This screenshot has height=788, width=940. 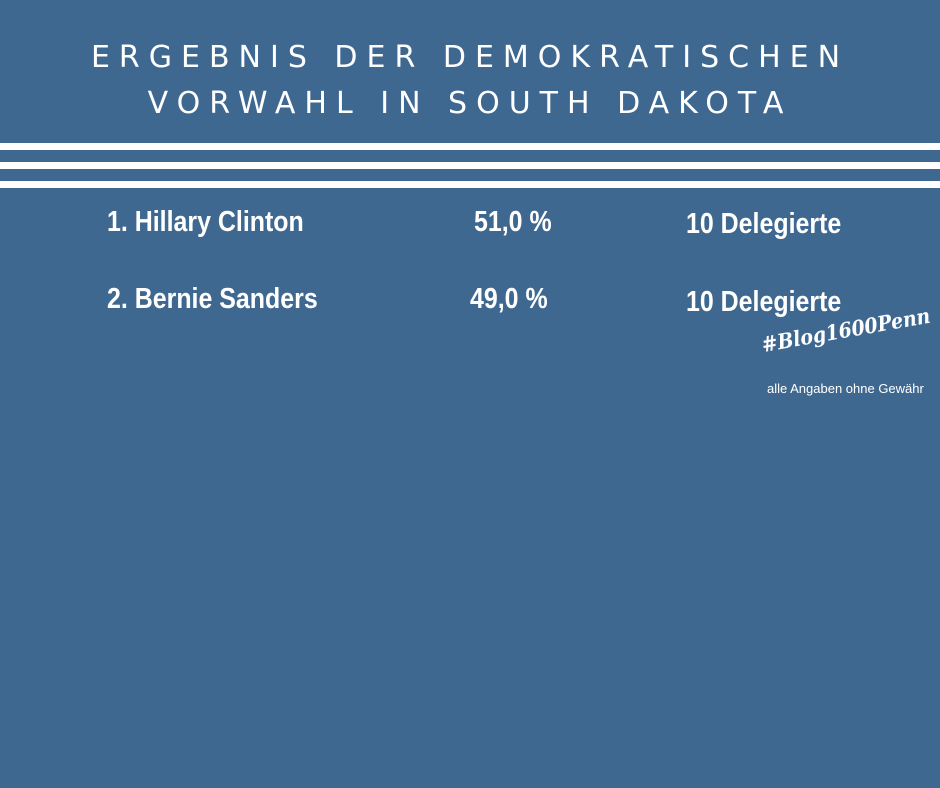 I want to click on vote-percent: 49,0 %, so click(x=509, y=299).